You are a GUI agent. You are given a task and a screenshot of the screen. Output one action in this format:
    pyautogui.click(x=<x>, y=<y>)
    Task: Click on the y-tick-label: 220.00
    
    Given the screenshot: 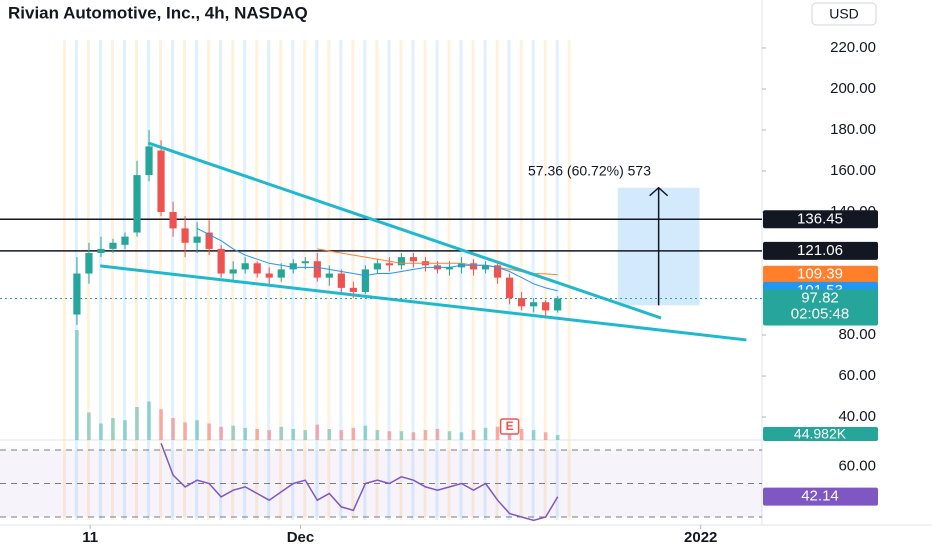 What is the action you would take?
    pyautogui.click(x=853, y=47)
    